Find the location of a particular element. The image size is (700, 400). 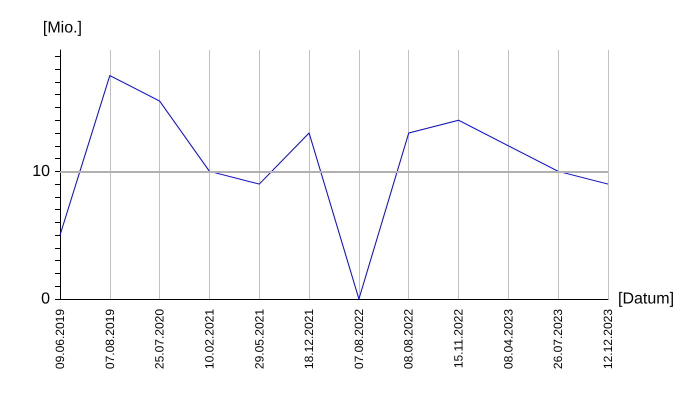

x-tick-label: 07.08.2019 is located at coordinates (109, 339).